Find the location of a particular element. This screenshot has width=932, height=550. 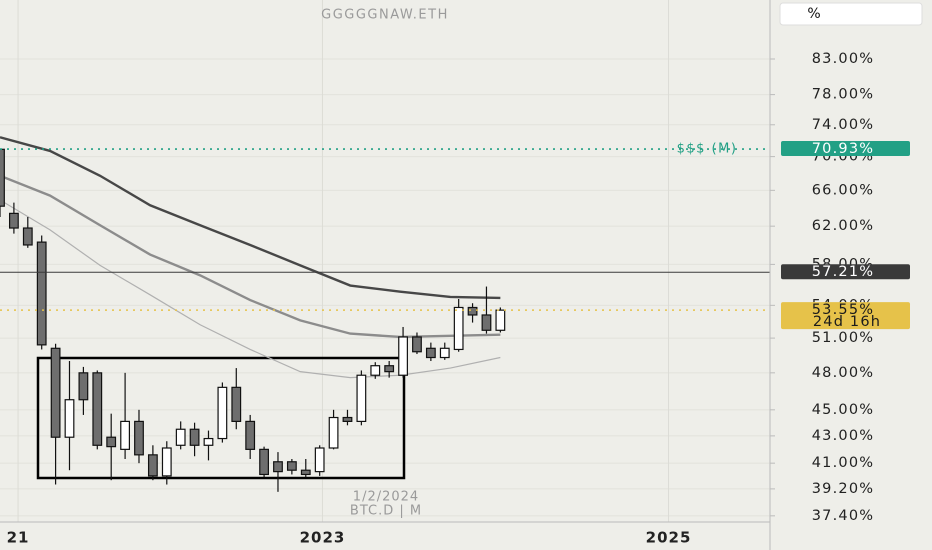

price-tag-label: 57.21% is located at coordinates (843, 272).